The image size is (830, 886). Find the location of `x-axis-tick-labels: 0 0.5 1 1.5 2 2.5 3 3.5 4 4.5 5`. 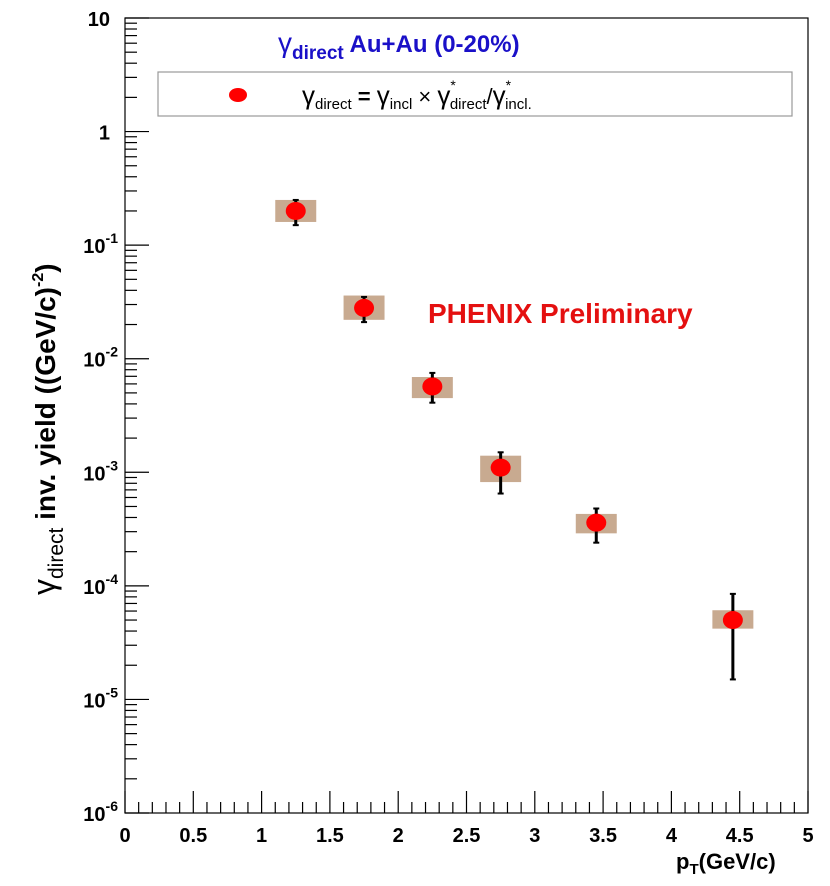

x-axis-tick-labels: 0 0.5 1 1.5 2 2.5 3 3.5 4 4.5 5 is located at coordinates (466, 836).